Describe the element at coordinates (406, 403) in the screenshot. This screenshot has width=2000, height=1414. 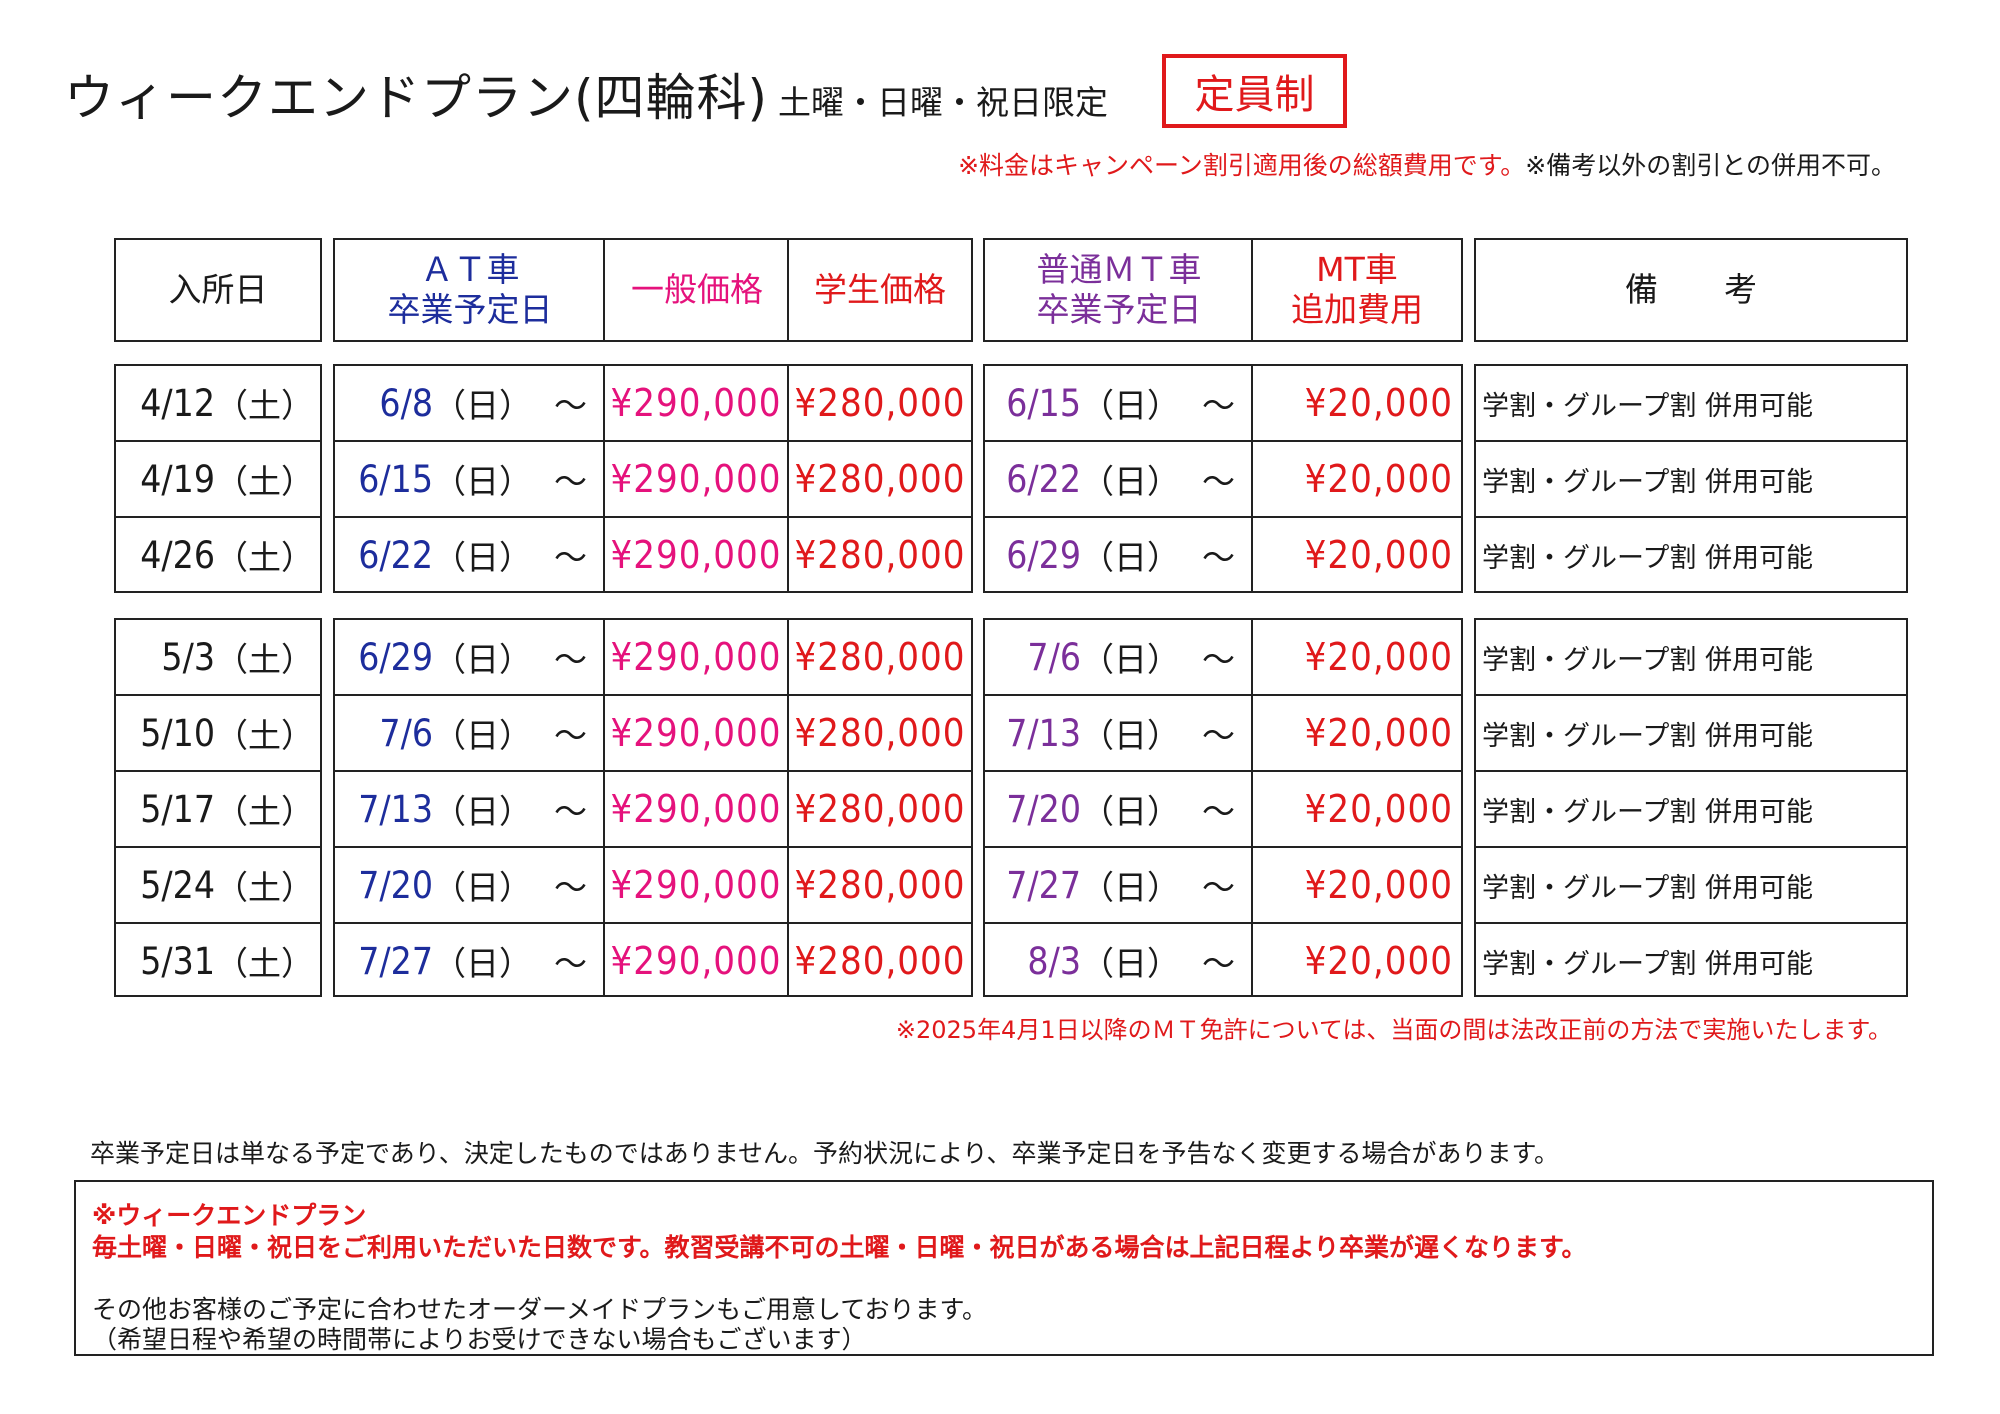
I see `at-graduation-date: 6/8` at that location.